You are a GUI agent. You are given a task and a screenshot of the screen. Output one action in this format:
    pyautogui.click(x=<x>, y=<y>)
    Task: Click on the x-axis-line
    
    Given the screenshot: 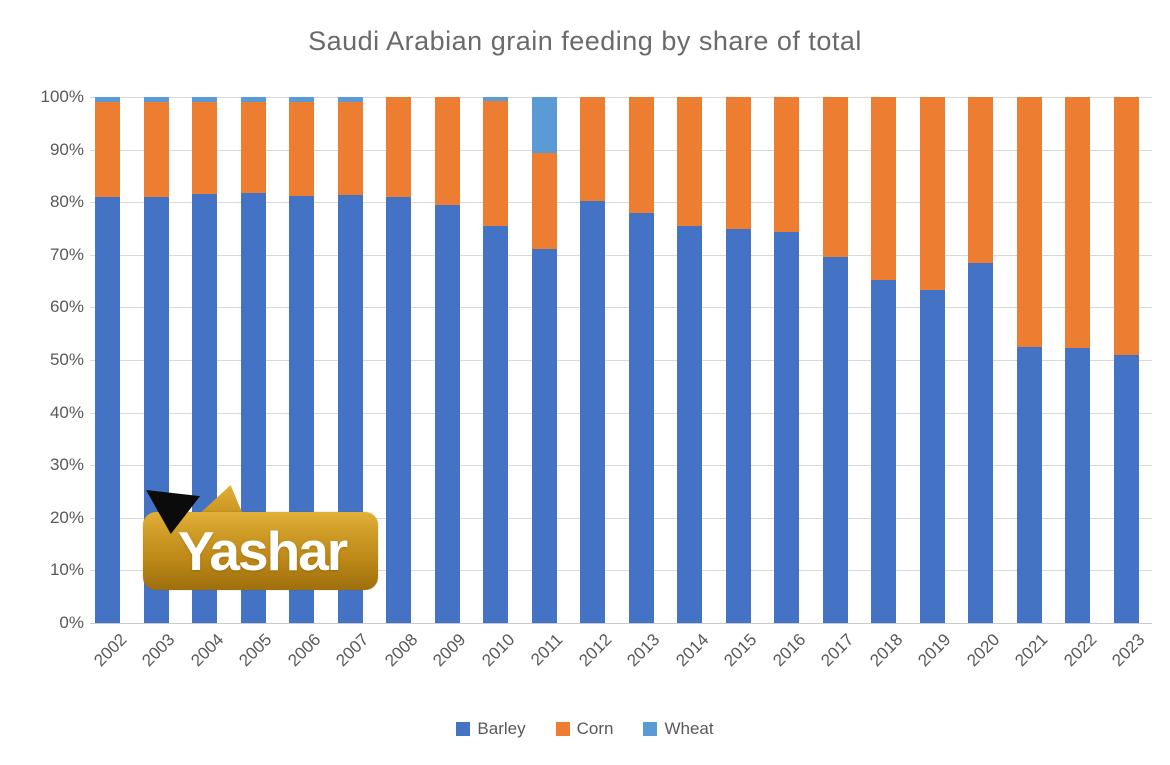 What is the action you would take?
    pyautogui.click(x=621, y=623)
    